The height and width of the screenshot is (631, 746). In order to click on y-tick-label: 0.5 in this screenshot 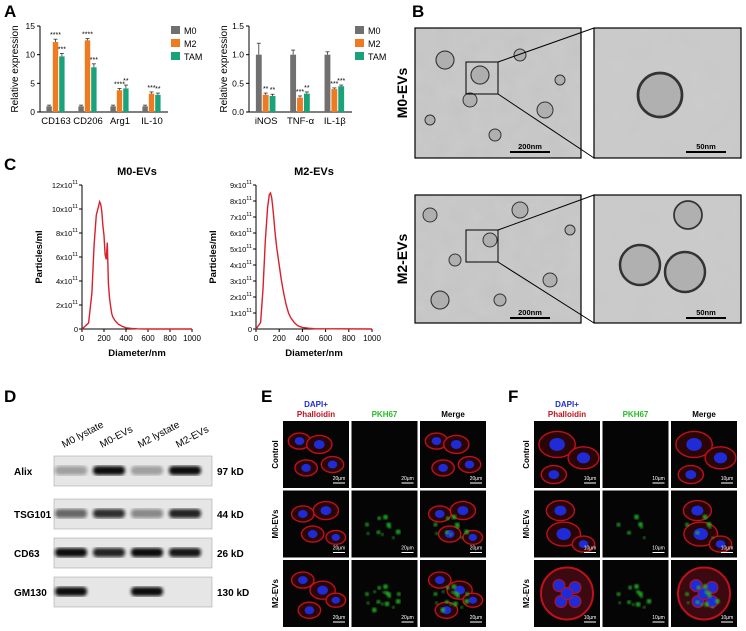, I will do `click(238, 83)`.